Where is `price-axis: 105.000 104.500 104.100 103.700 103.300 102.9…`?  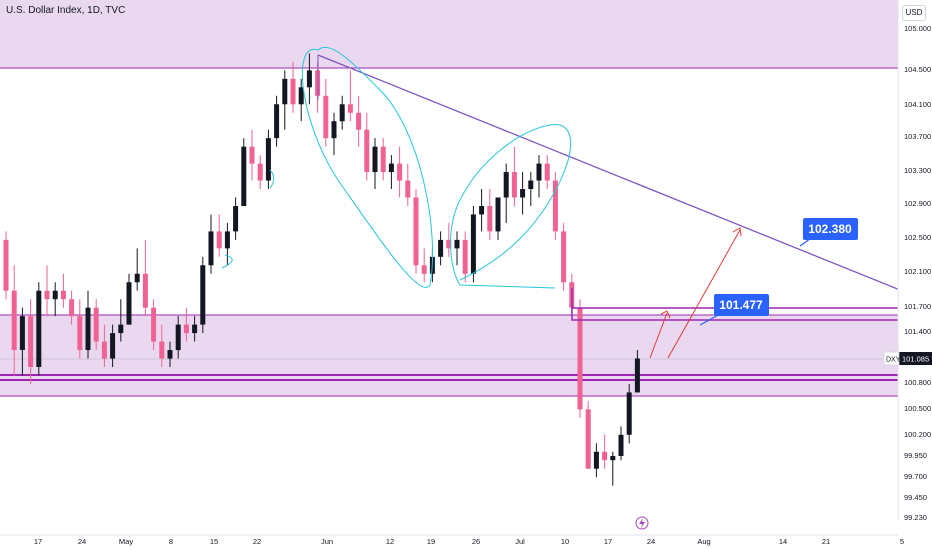 price-axis: 105.000 104.500 104.100 103.700 103.300 102.9… is located at coordinates (907, 275).